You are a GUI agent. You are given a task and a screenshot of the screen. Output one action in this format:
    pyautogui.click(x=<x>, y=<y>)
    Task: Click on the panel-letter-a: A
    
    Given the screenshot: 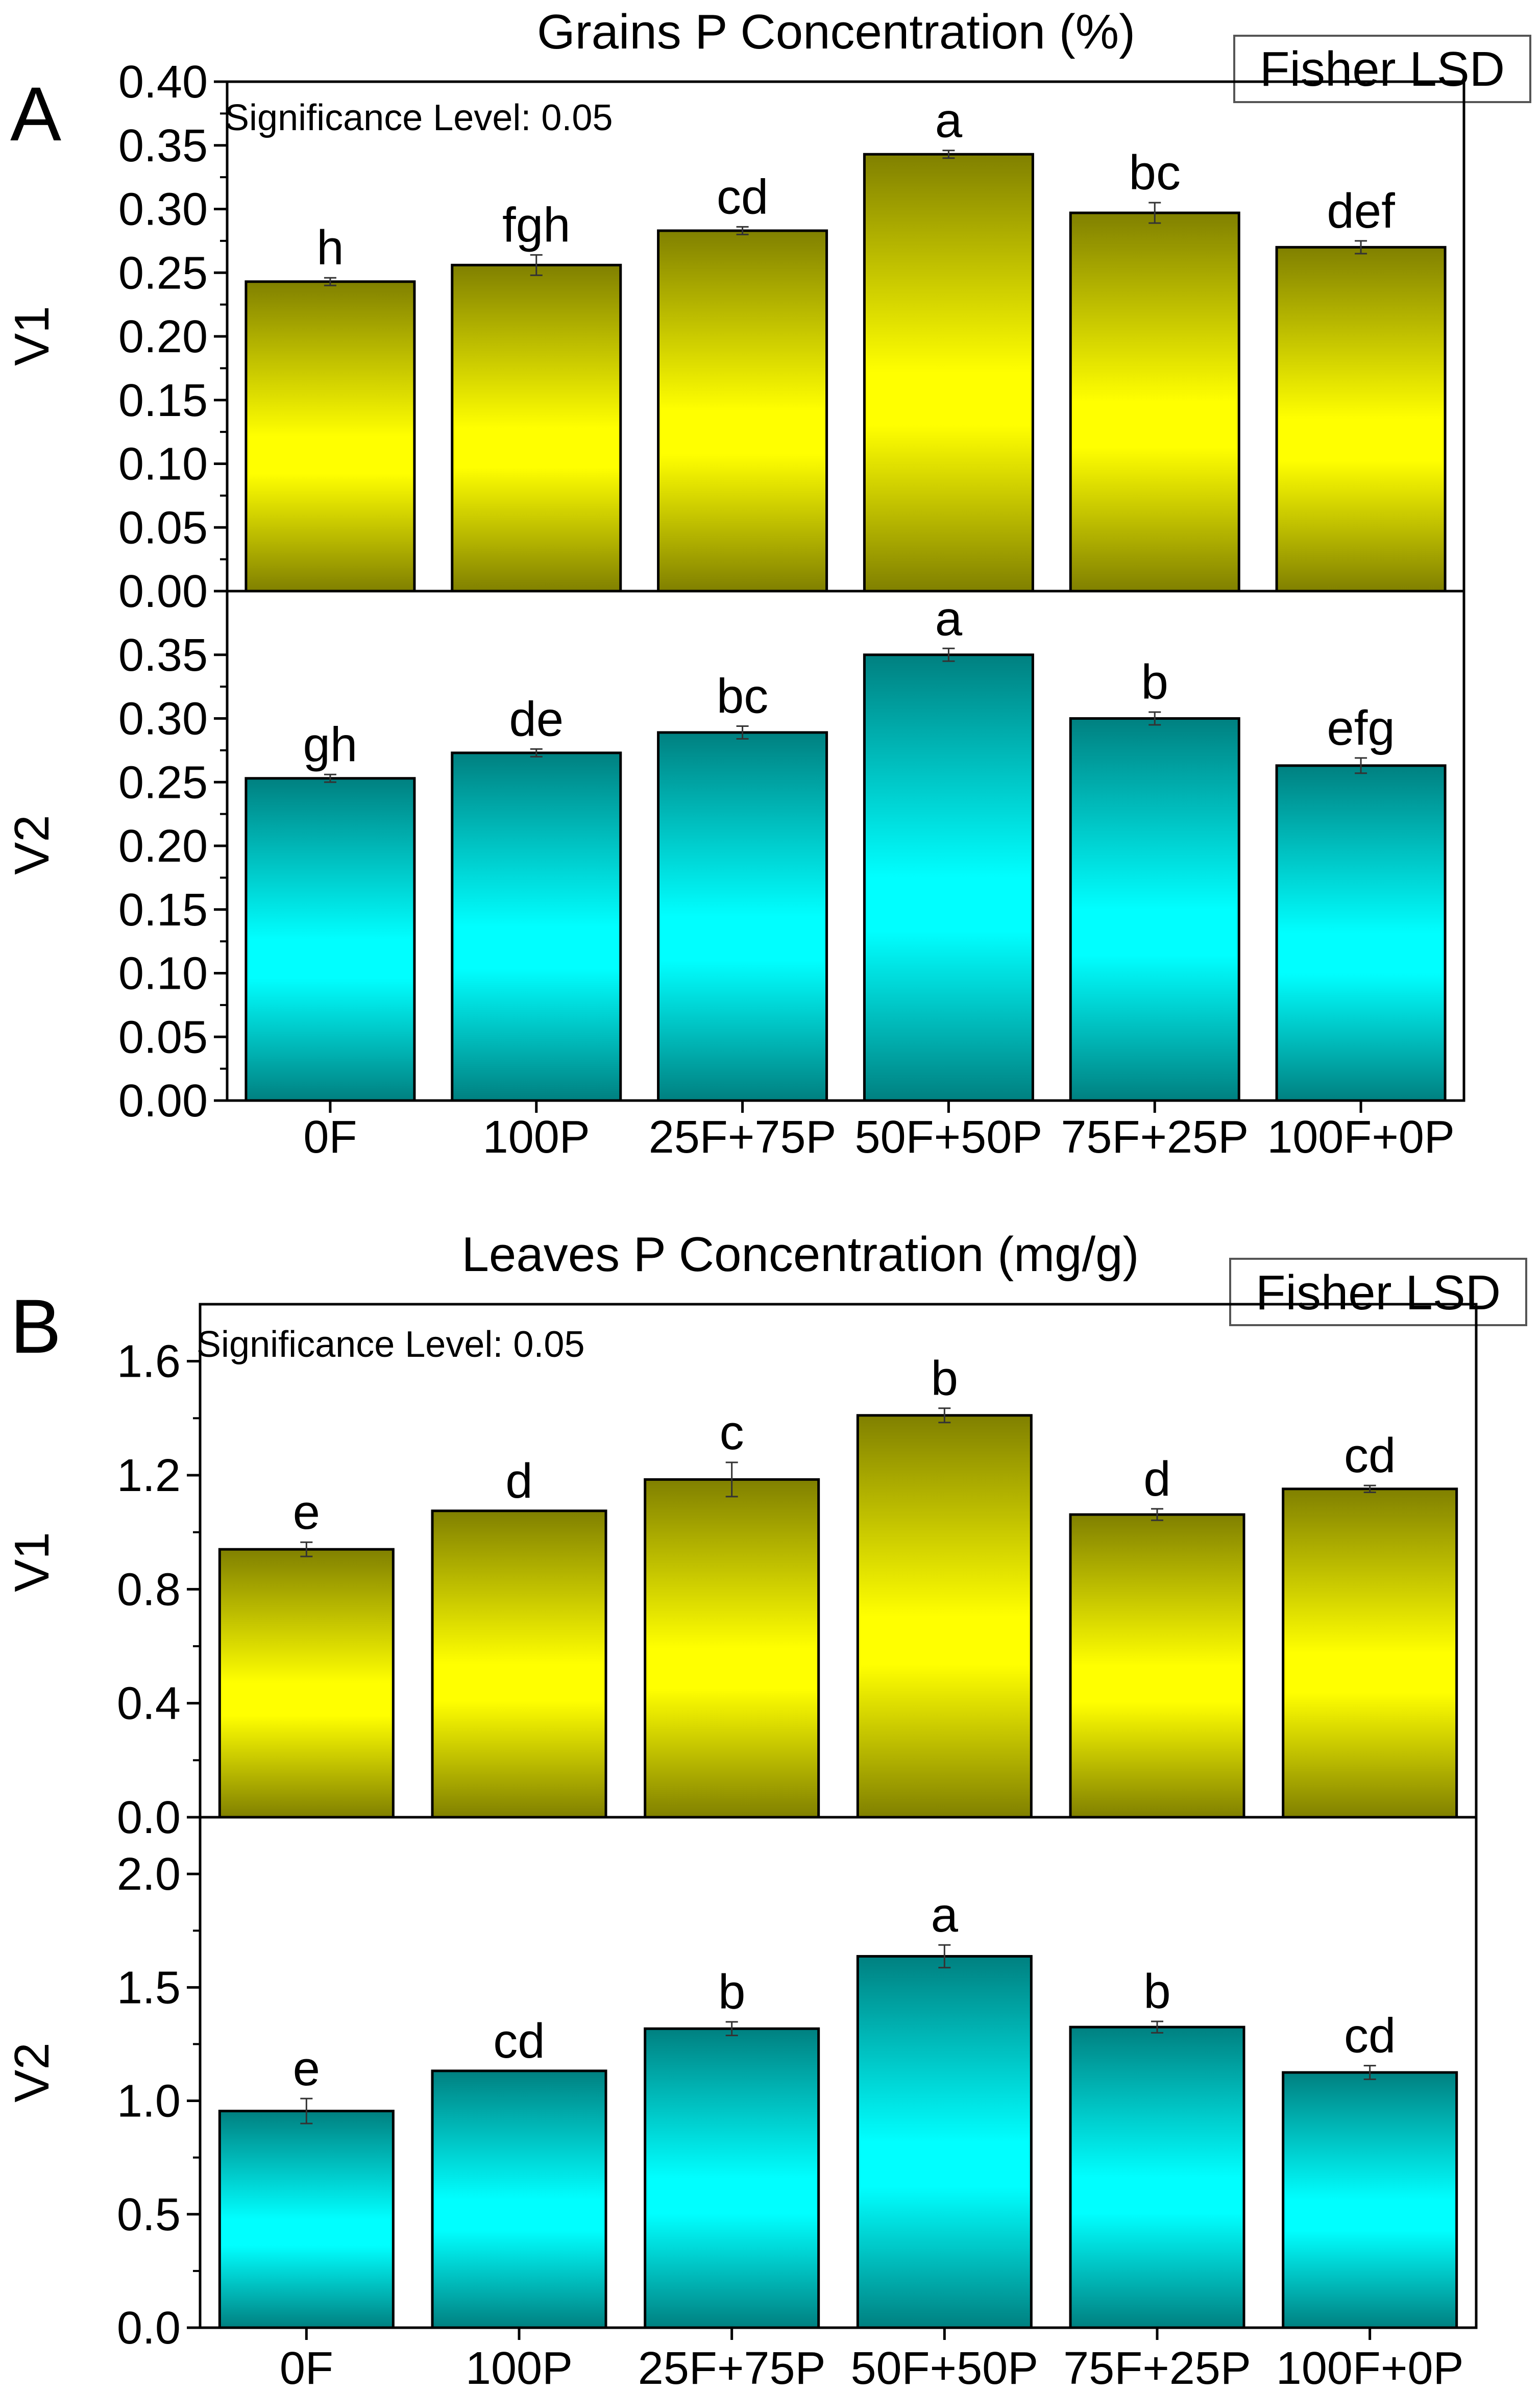 What is the action you would take?
    pyautogui.click(x=35, y=114)
    